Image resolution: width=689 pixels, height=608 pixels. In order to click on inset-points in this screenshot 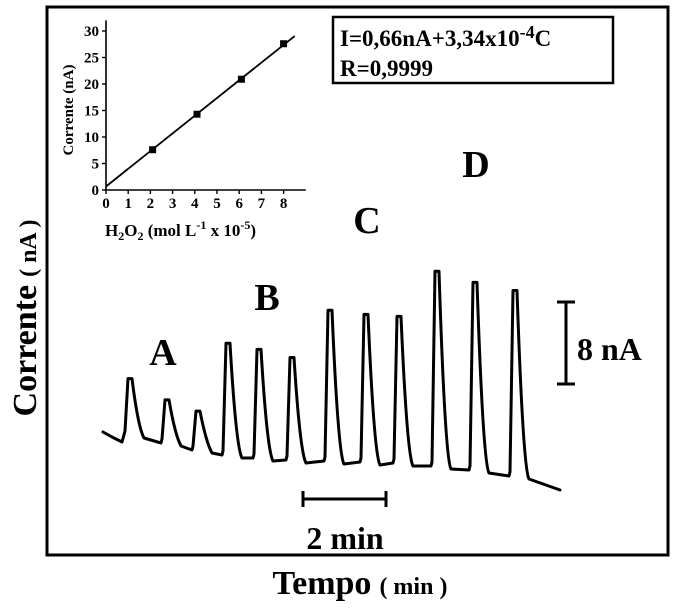, I will do `click(218, 97)`.